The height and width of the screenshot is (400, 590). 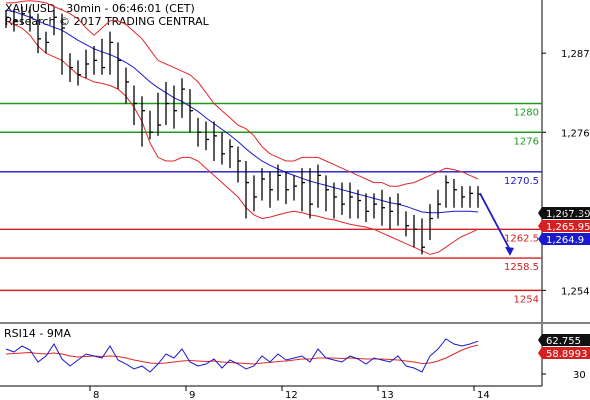 What do you see at coordinates (575, 291) in the screenshot?
I see `price-tick-label-3: 1,254` at bounding box center [575, 291].